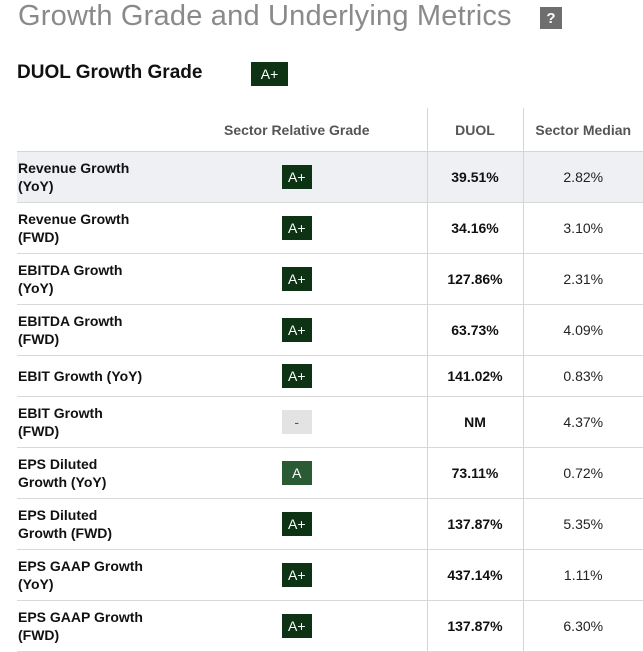 The width and height of the screenshot is (643, 652). What do you see at coordinates (475, 376) in the screenshot?
I see `duol-value: 141.02%` at bounding box center [475, 376].